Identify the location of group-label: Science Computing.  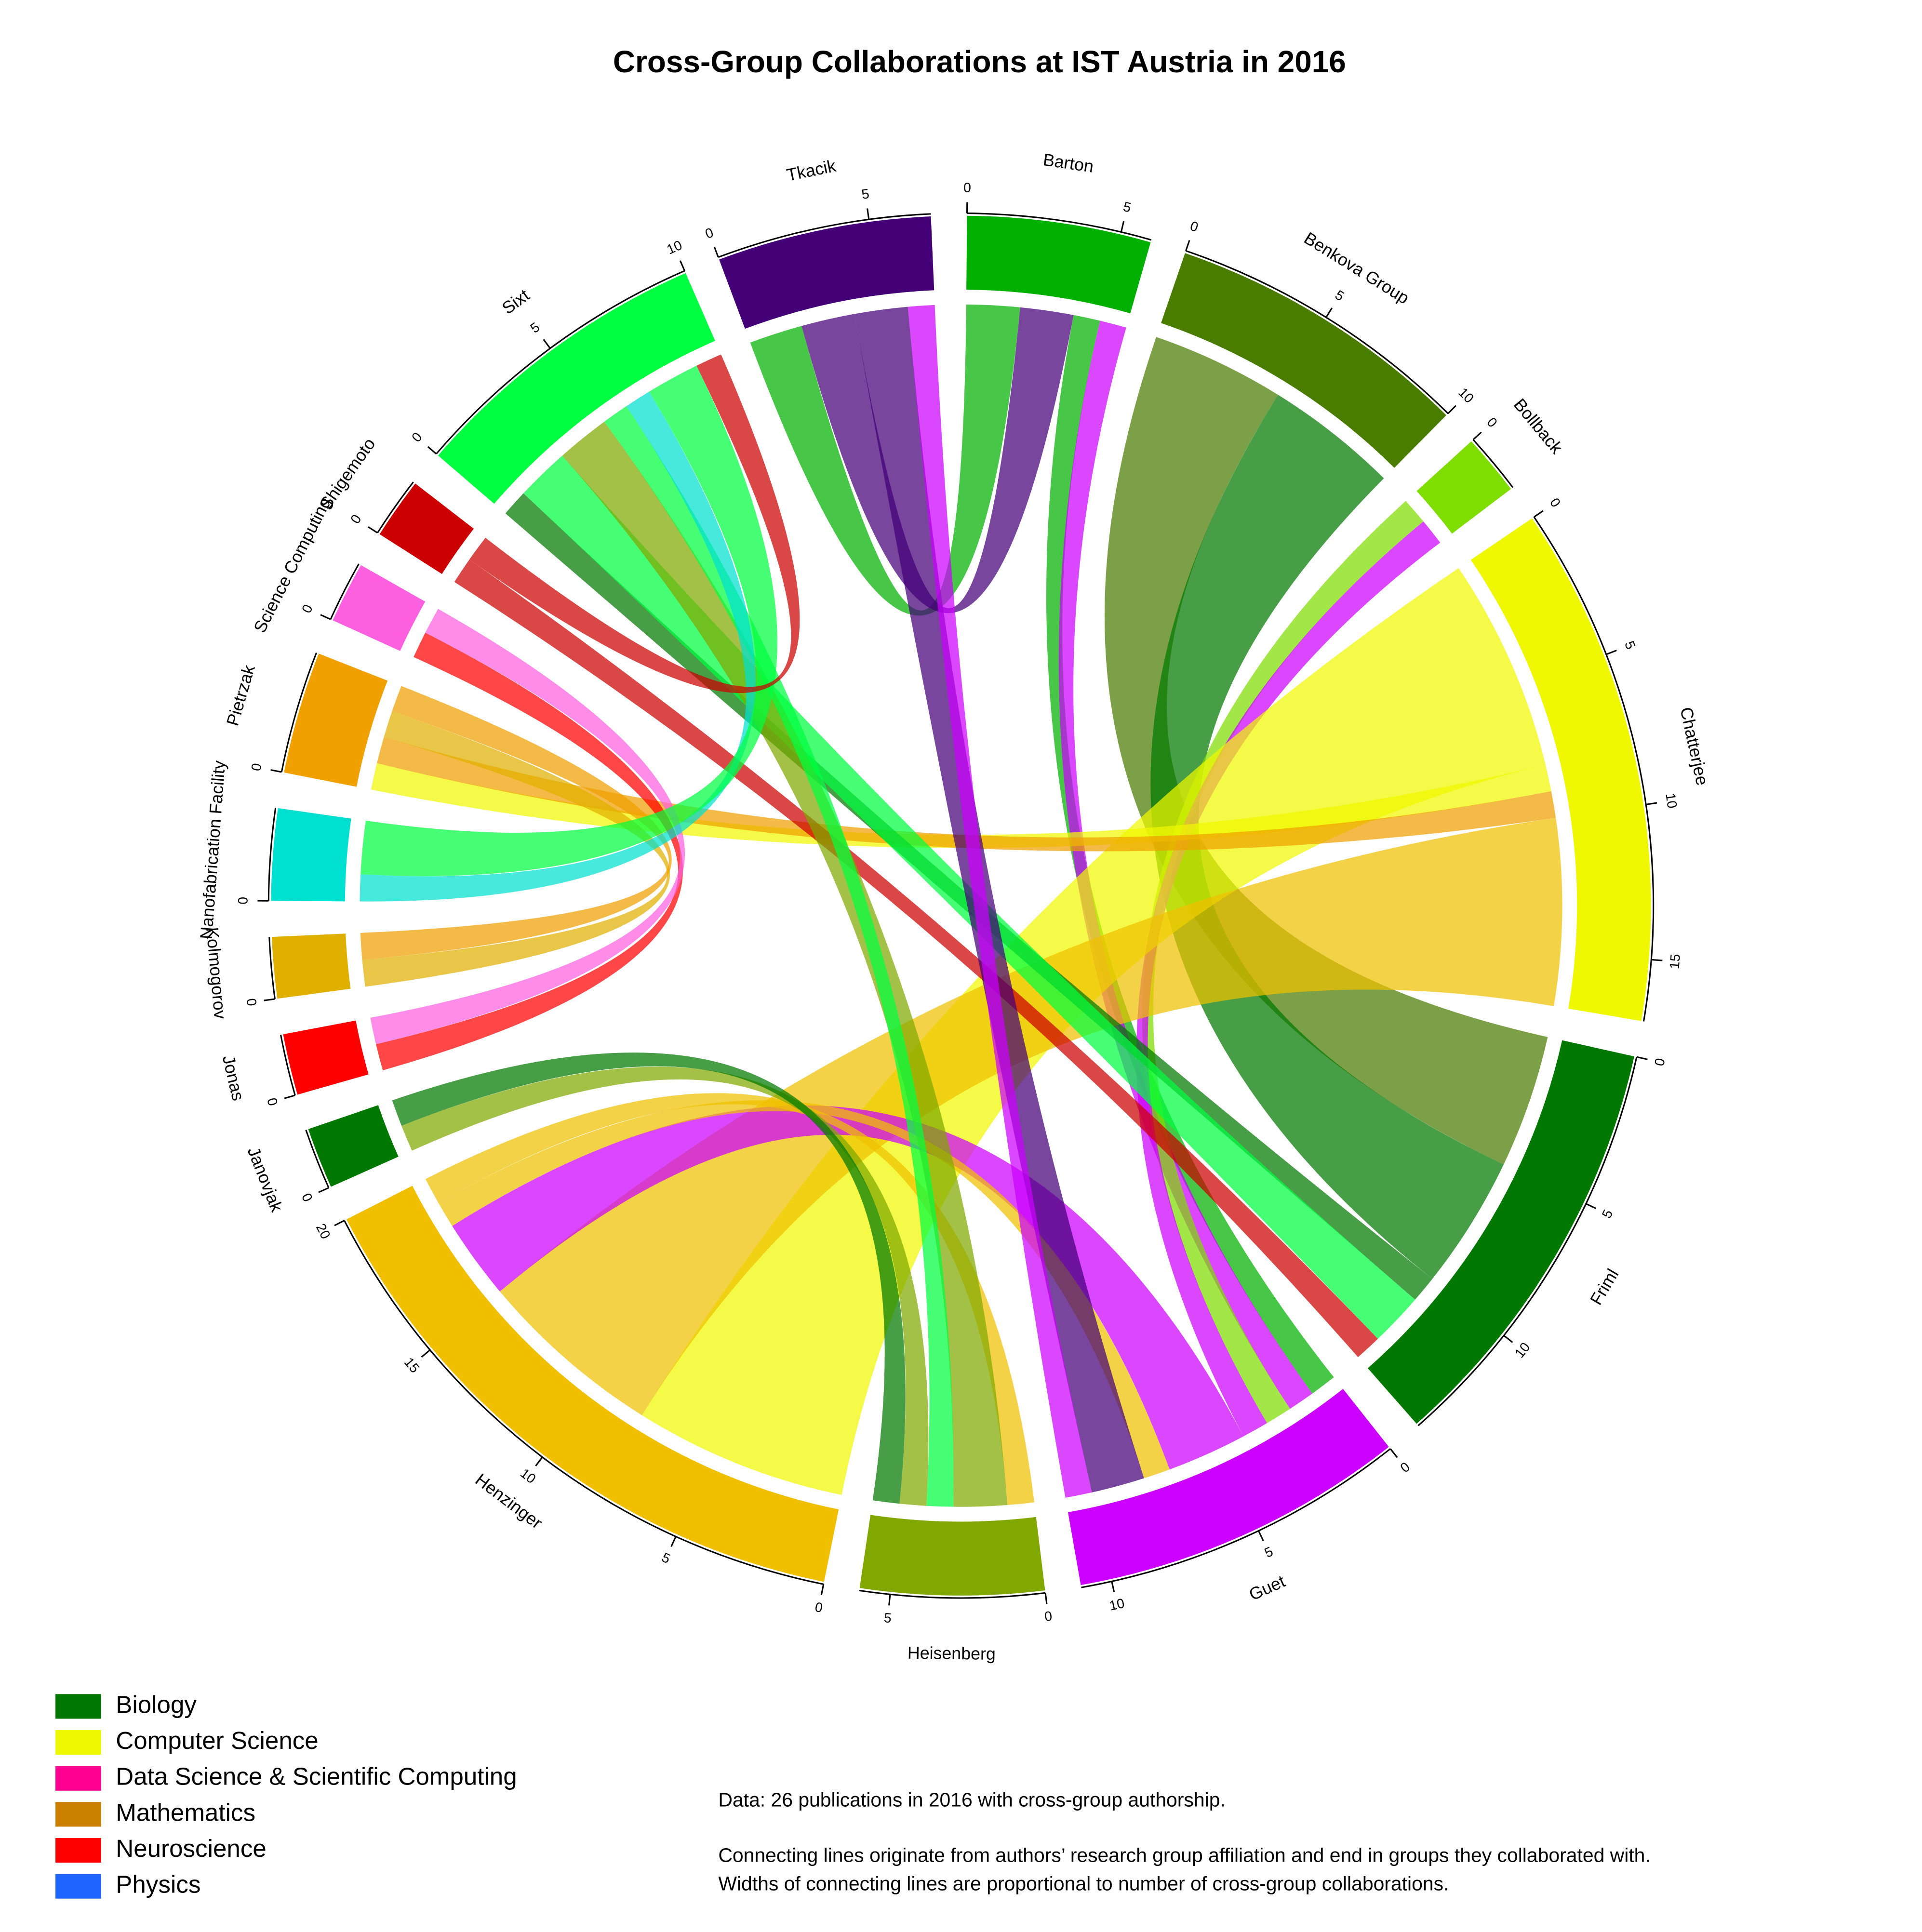
(292, 565).